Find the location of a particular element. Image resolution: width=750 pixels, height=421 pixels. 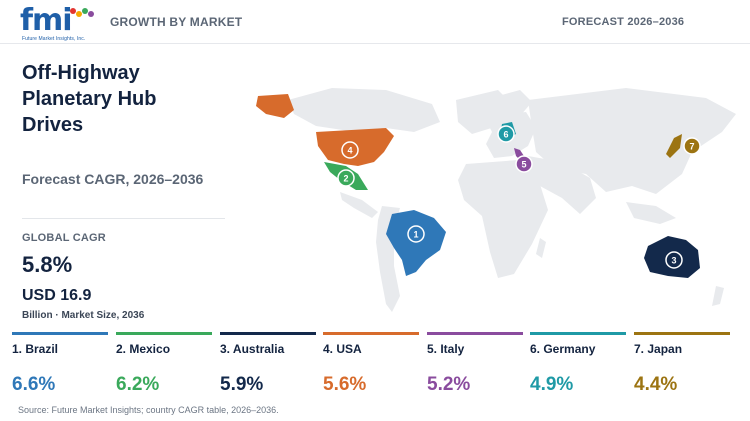

country-cagr-value: 5.2% is located at coordinates (449, 384).